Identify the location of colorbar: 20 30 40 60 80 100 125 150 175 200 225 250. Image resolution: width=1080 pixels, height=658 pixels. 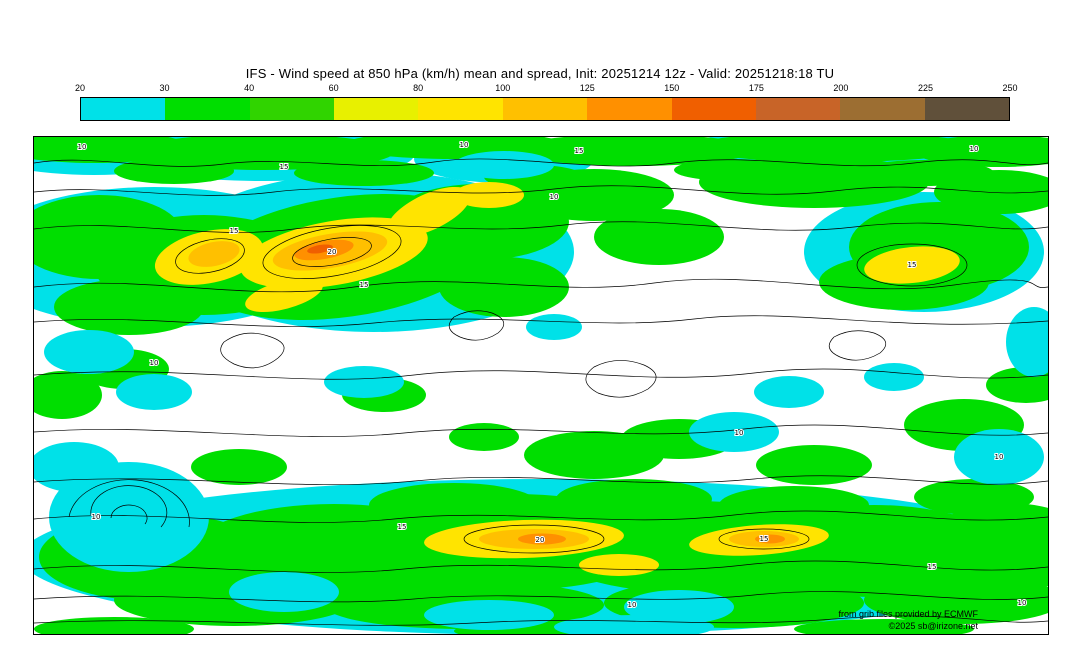
(546, 102).